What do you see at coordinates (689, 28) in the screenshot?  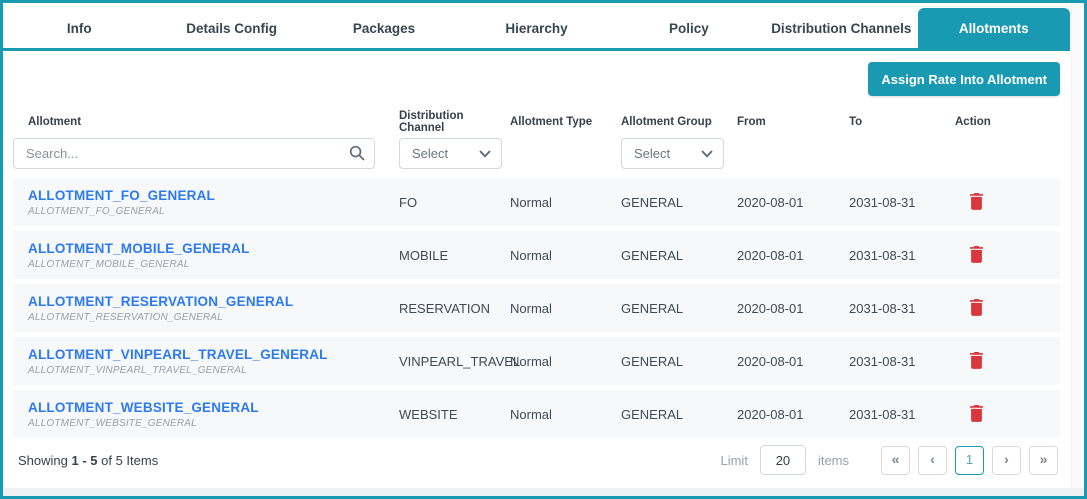 I see `tab-policy: Policy` at bounding box center [689, 28].